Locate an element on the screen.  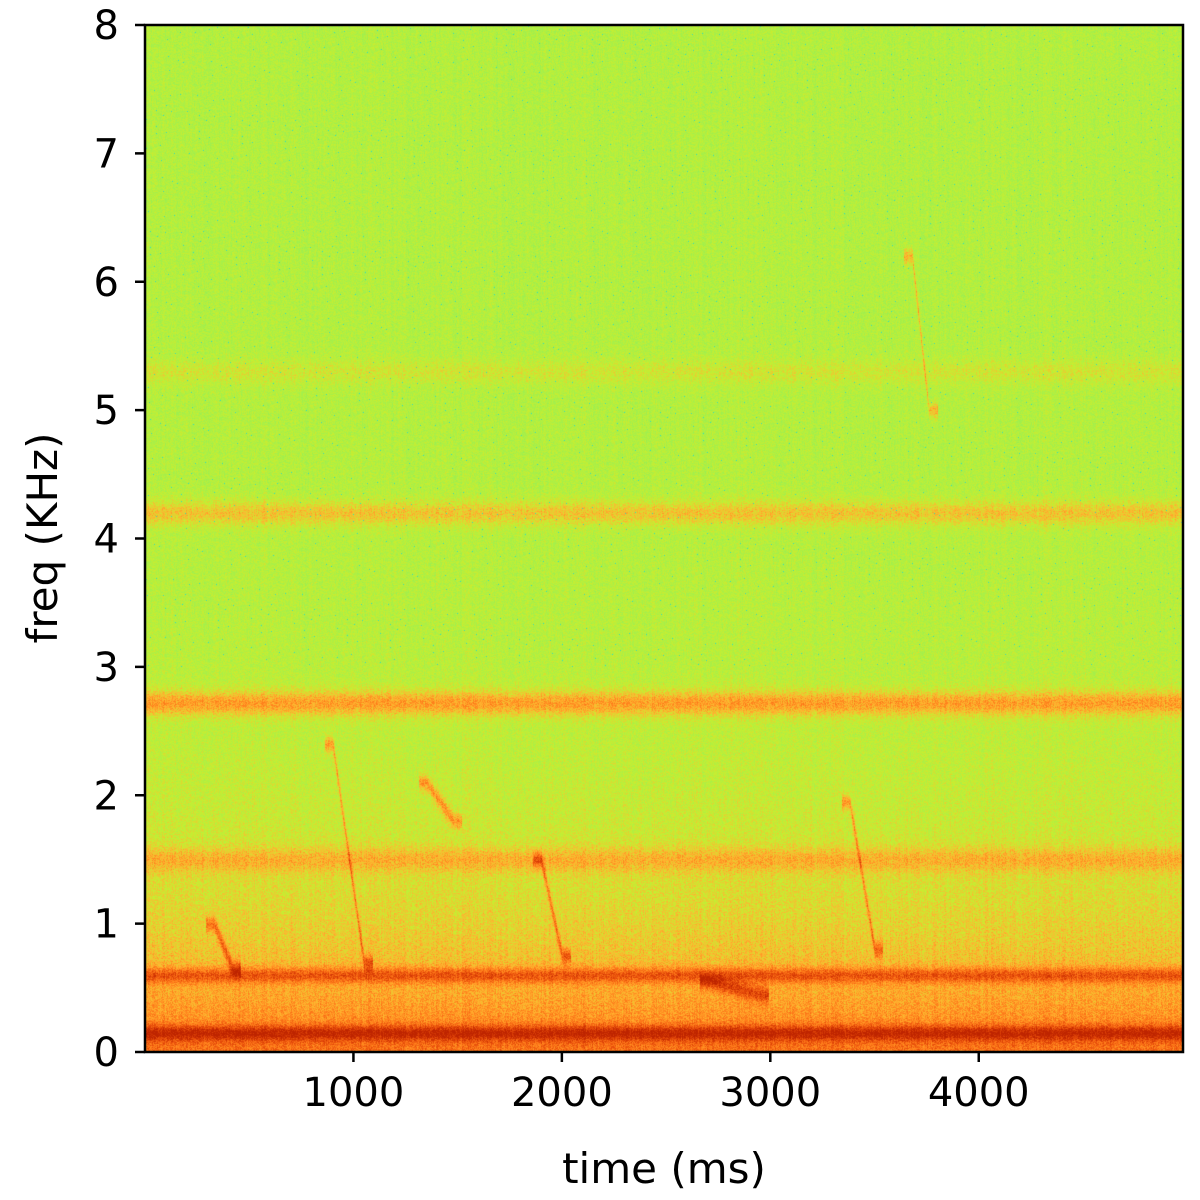
y-tick-label: 0 is located at coordinates (106, 1053).